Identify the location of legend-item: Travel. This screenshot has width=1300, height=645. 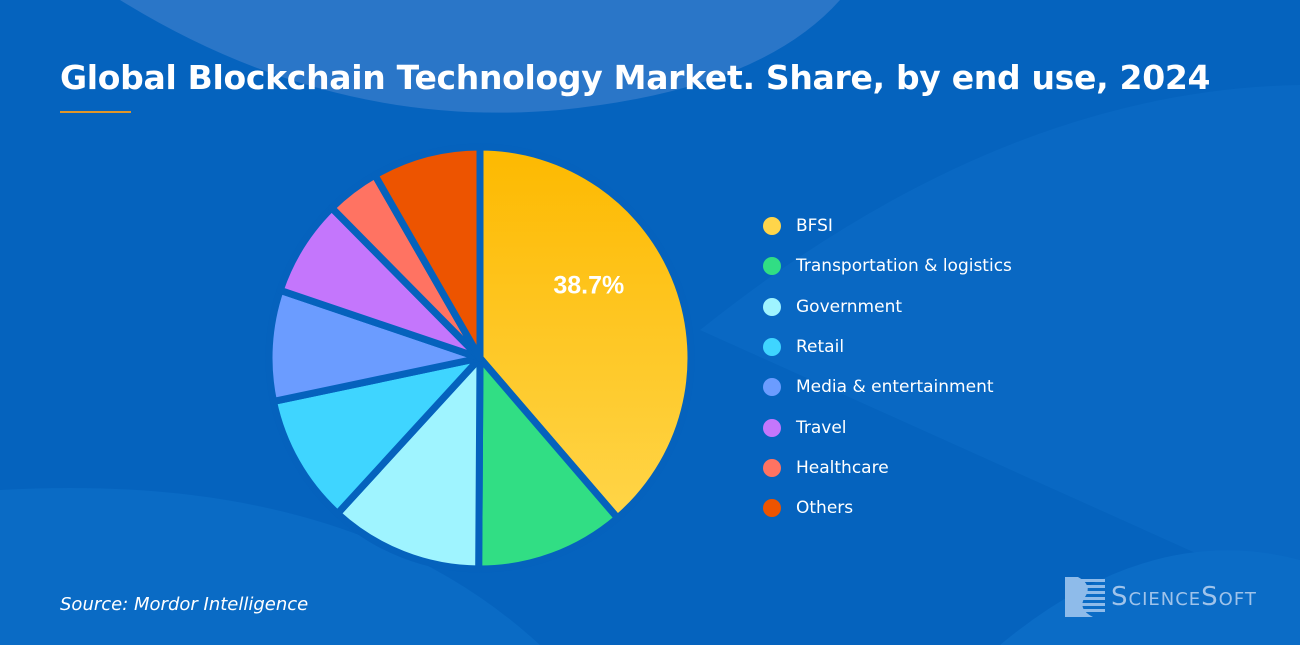
(887, 427).